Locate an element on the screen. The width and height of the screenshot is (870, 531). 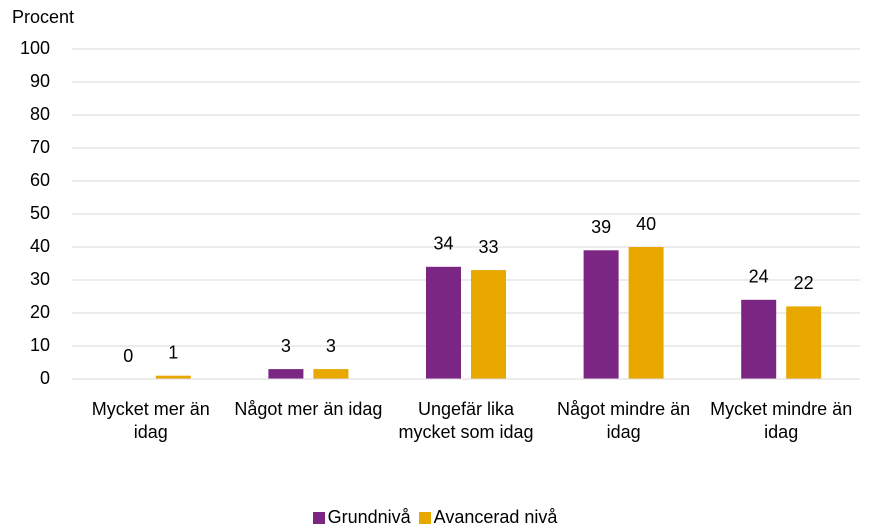
data-label: 33 is located at coordinates (488, 247).